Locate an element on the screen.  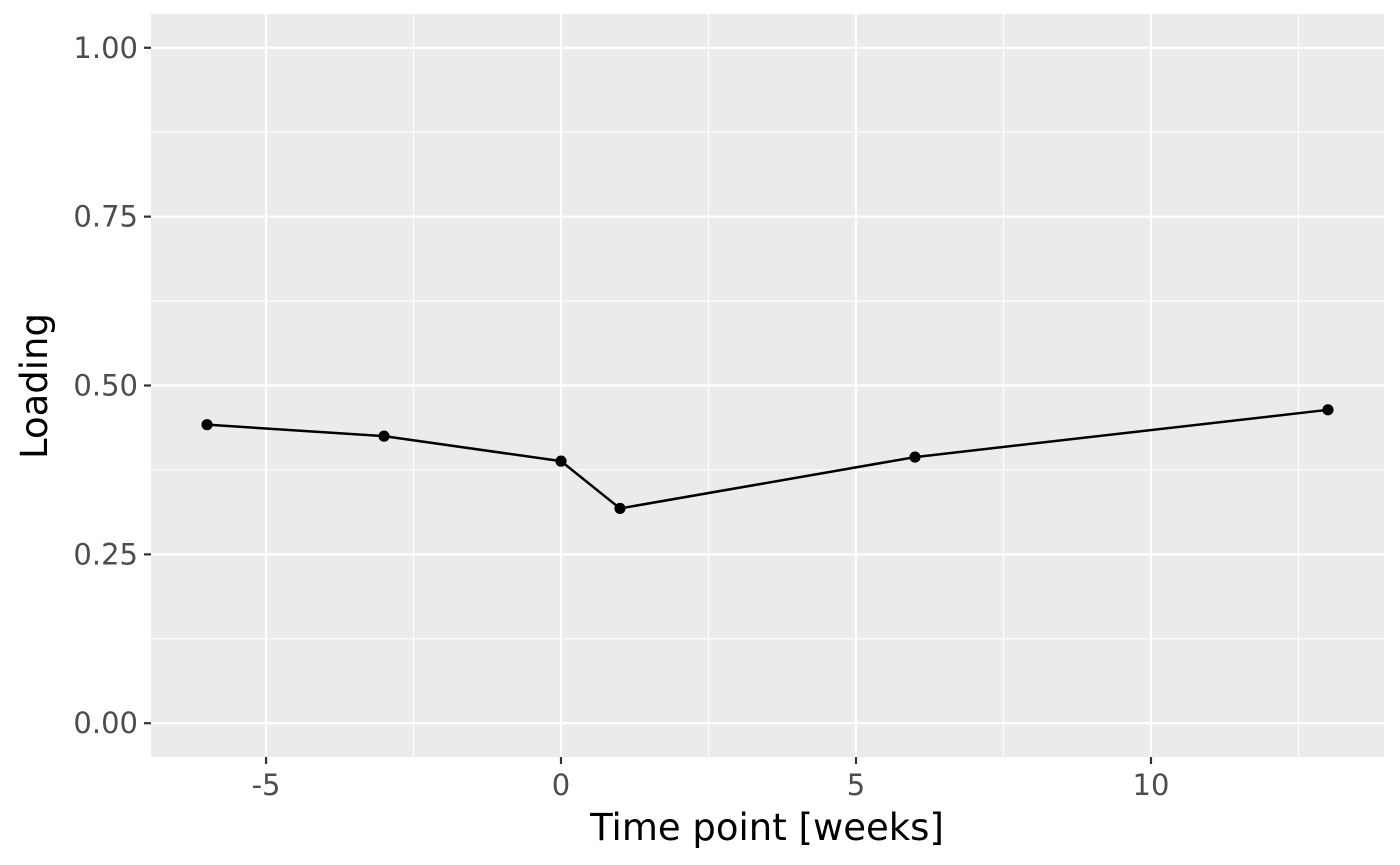
x-axis: -5 0 5 10 is located at coordinates (711, 779).